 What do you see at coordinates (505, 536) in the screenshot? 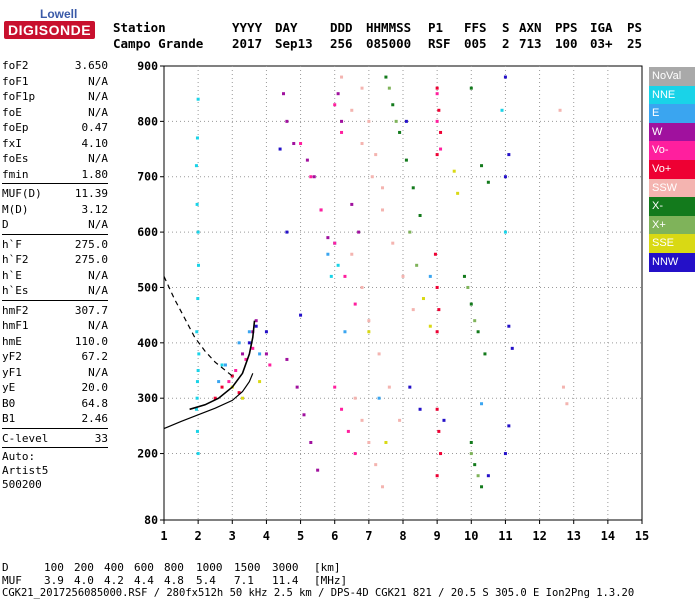
I see `x-tick-label: 11` at bounding box center [505, 536].